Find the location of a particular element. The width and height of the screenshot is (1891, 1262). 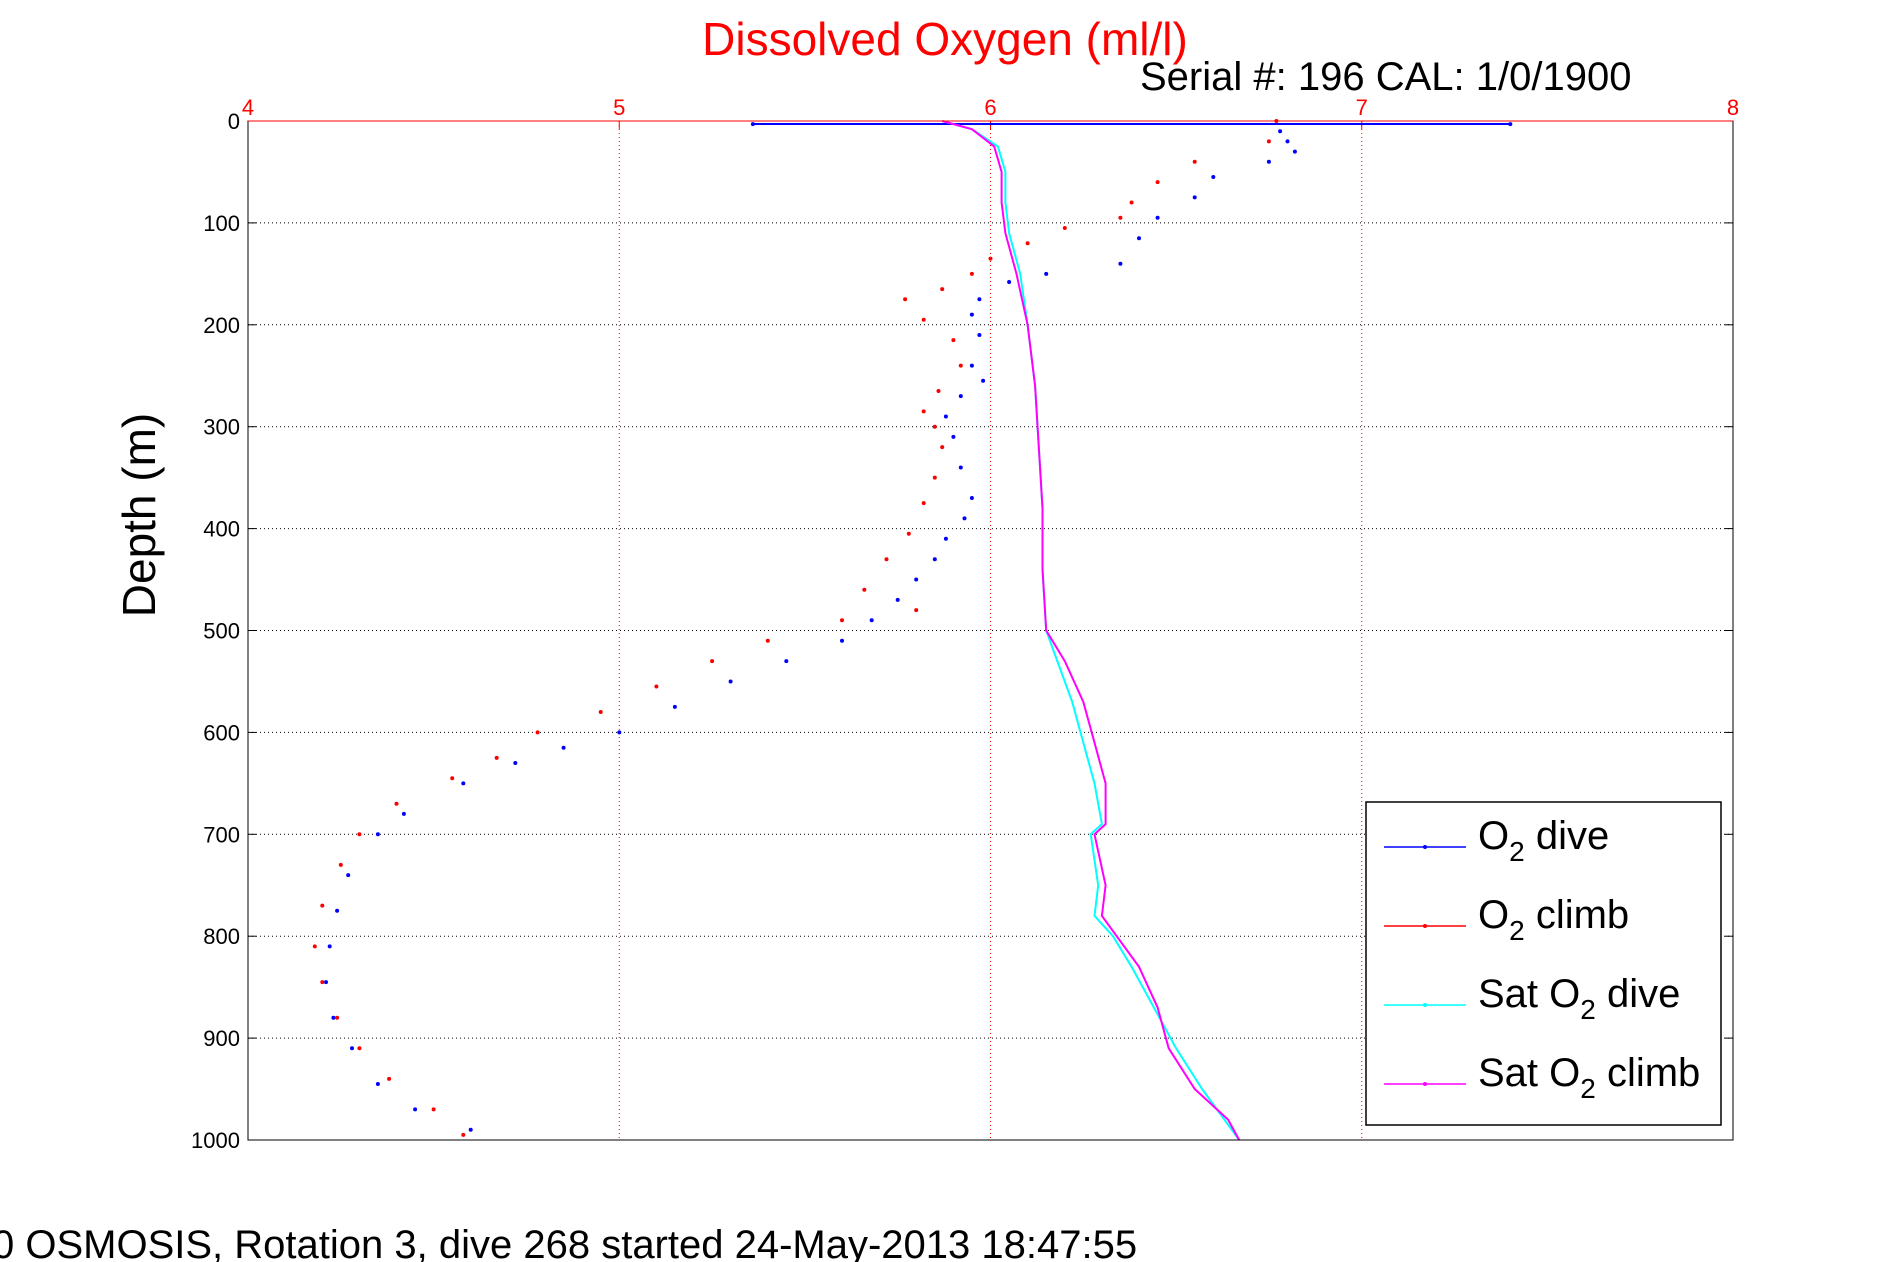

chart-subtitle: Serial #: 196 CAL: 1/0/1900 is located at coordinates (1385, 77).